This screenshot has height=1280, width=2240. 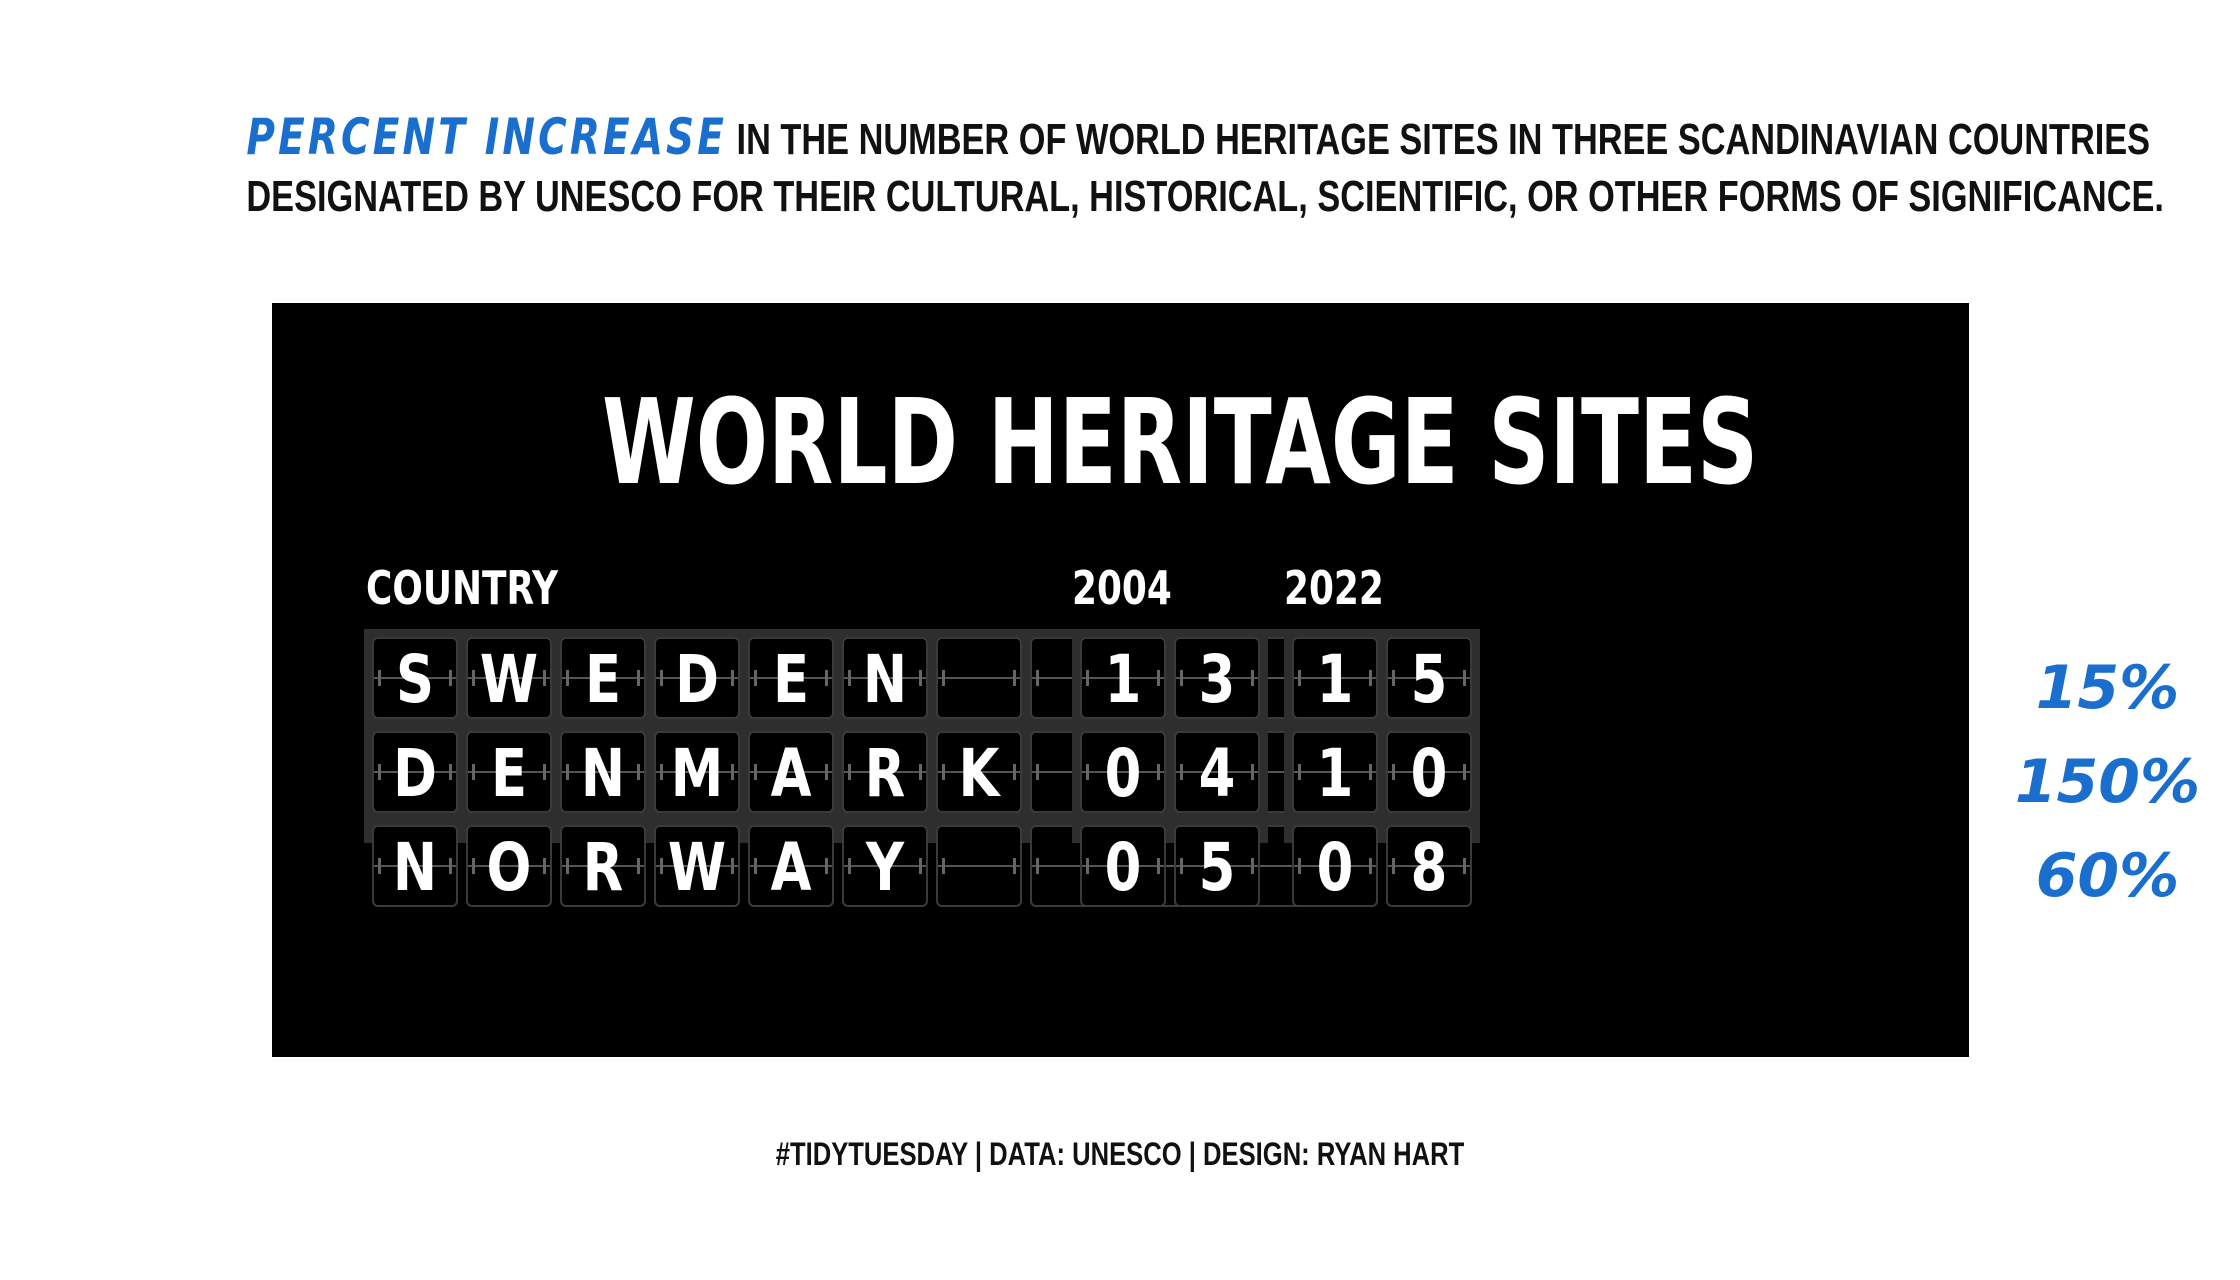 What do you see at coordinates (2107, 688) in the screenshot?
I see `percent-label-sweden: 15%` at bounding box center [2107, 688].